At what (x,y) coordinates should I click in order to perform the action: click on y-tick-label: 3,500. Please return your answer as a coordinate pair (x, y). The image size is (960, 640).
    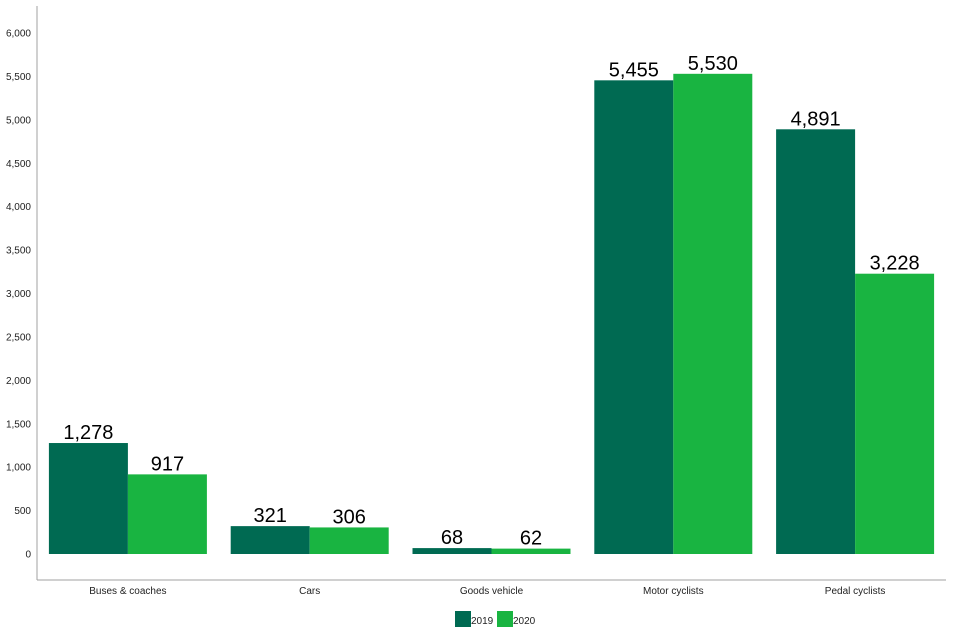
    Looking at the image, I should click on (18, 251).